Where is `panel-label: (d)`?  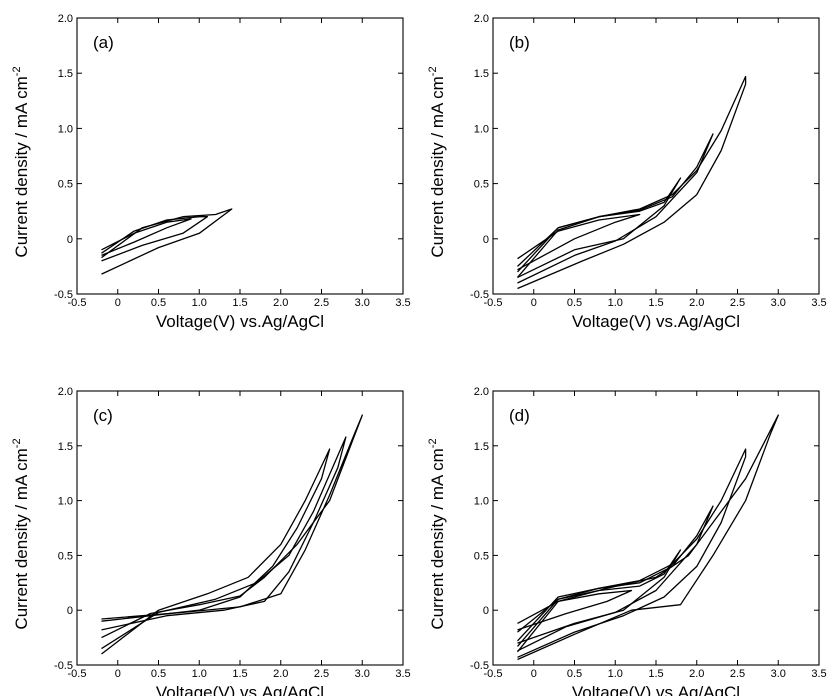
panel-label: (d) is located at coordinates (519, 415).